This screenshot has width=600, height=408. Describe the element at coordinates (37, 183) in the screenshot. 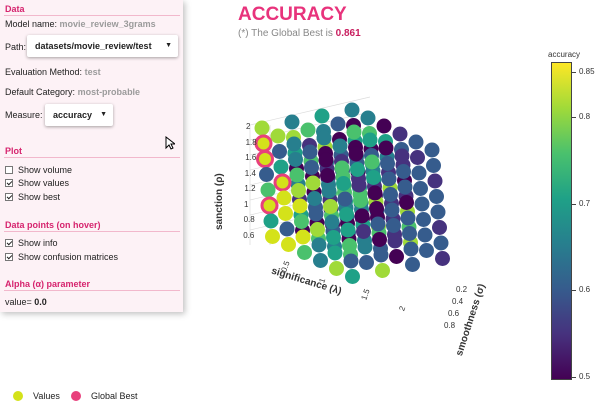

I see `show-values-checkbox: Show values` at that location.